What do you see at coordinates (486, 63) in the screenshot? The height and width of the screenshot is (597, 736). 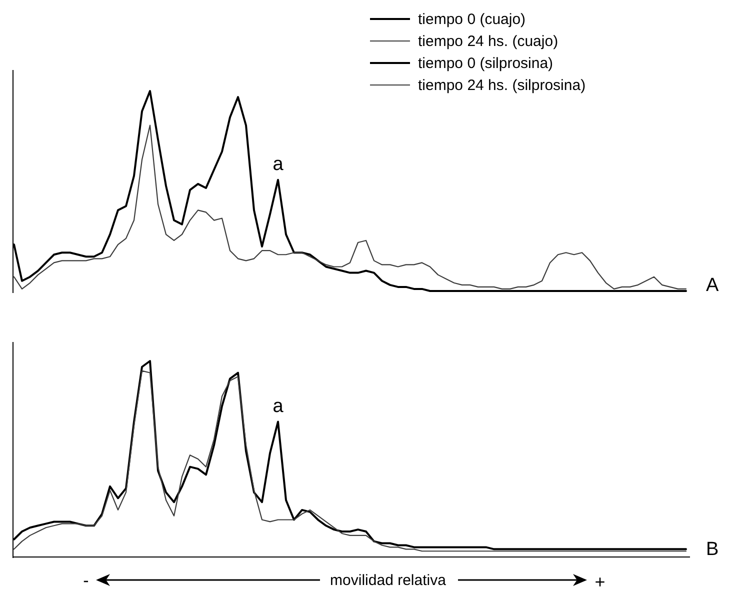 I see `legend-label: tiempo 0 (silprosina)` at bounding box center [486, 63].